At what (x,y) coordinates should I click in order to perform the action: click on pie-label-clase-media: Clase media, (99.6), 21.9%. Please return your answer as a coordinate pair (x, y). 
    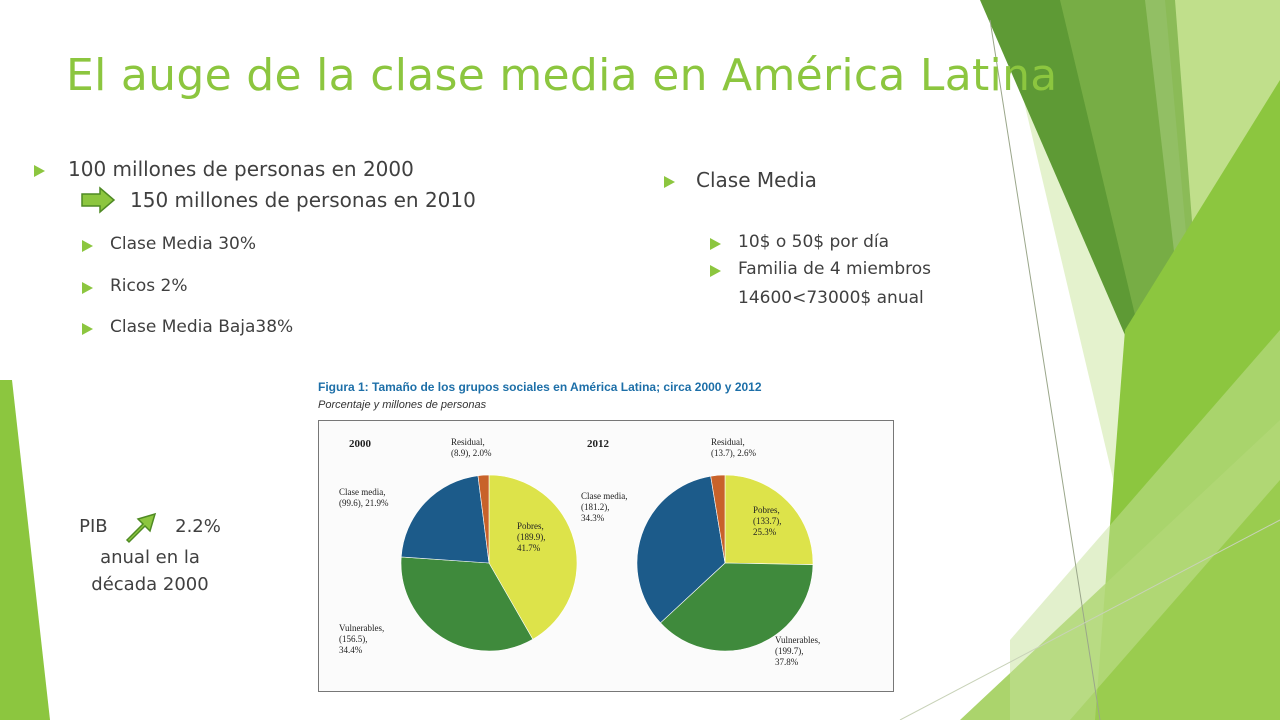
    Looking at the image, I should click on (364, 497).